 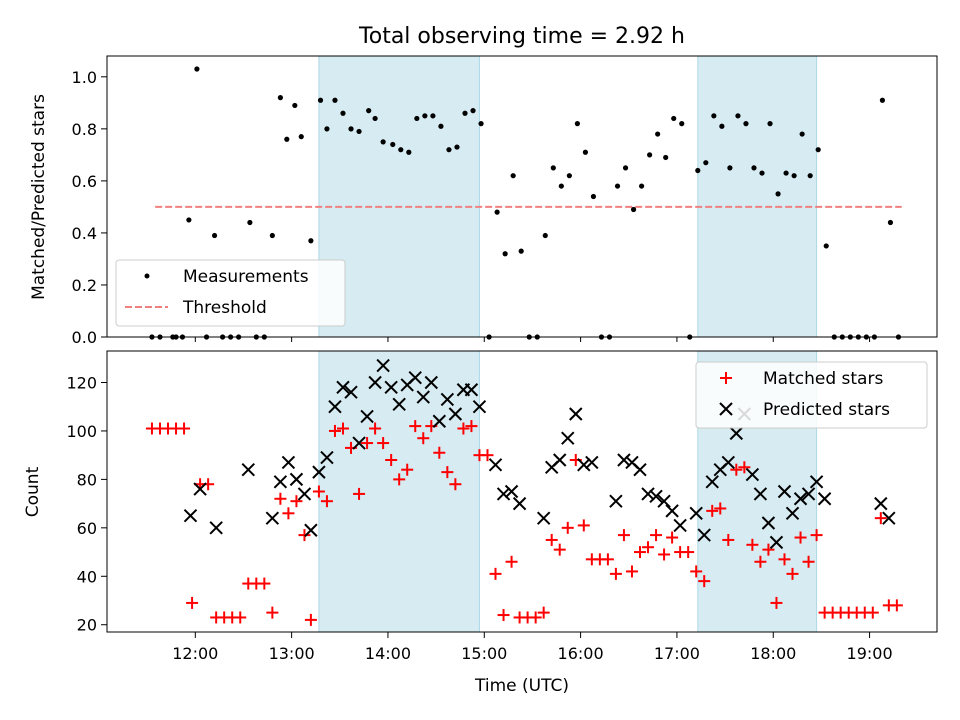 I want to click on legend-threshold-label: Threshold, so click(x=224, y=308).